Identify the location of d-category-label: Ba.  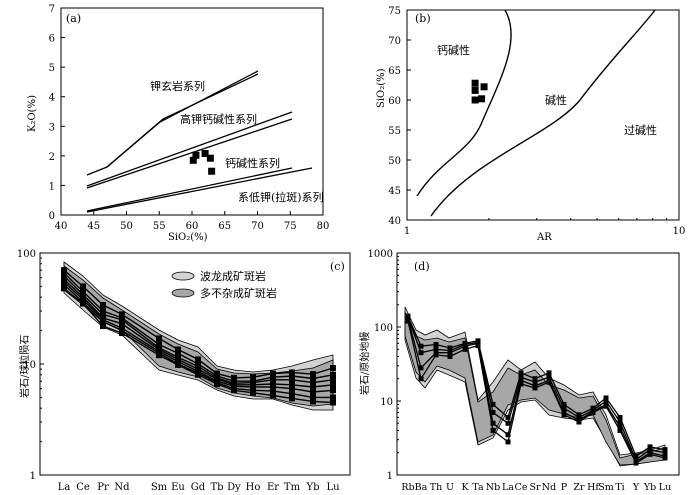
(421, 487).